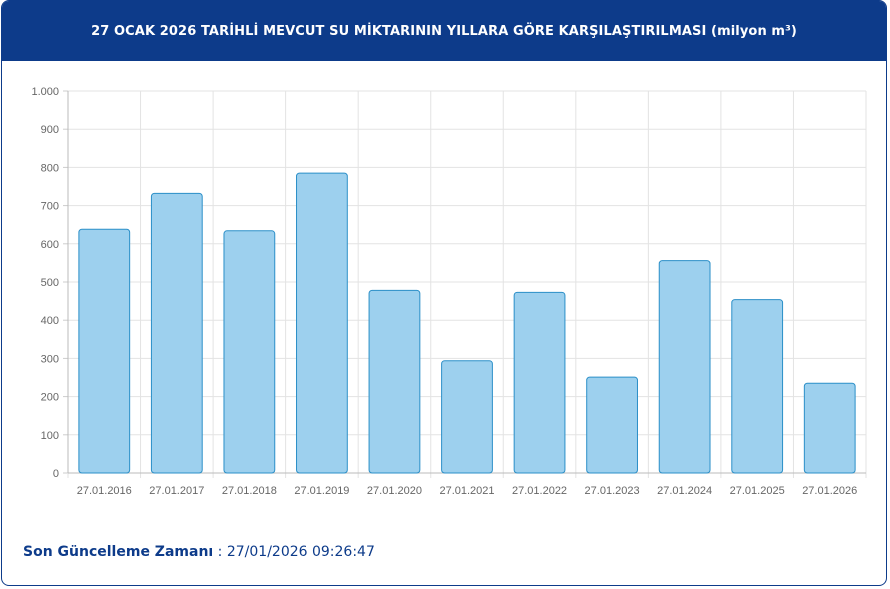 Image resolution: width=890 pixels, height=589 pixels. I want to click on x-tick-label: 27.01.2017, so click(176, 491).